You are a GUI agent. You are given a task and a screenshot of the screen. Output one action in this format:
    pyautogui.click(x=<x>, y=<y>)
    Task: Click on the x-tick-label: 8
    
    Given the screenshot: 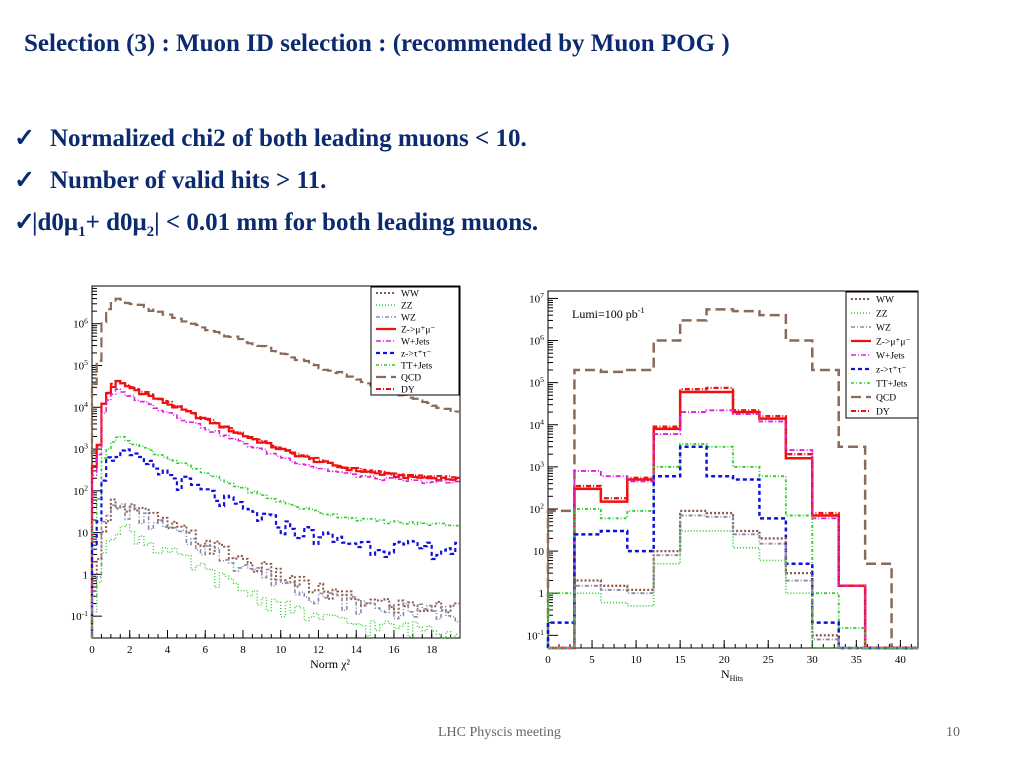 What is the action you would take?
    pyautogui.click(x=243, y=650)
    